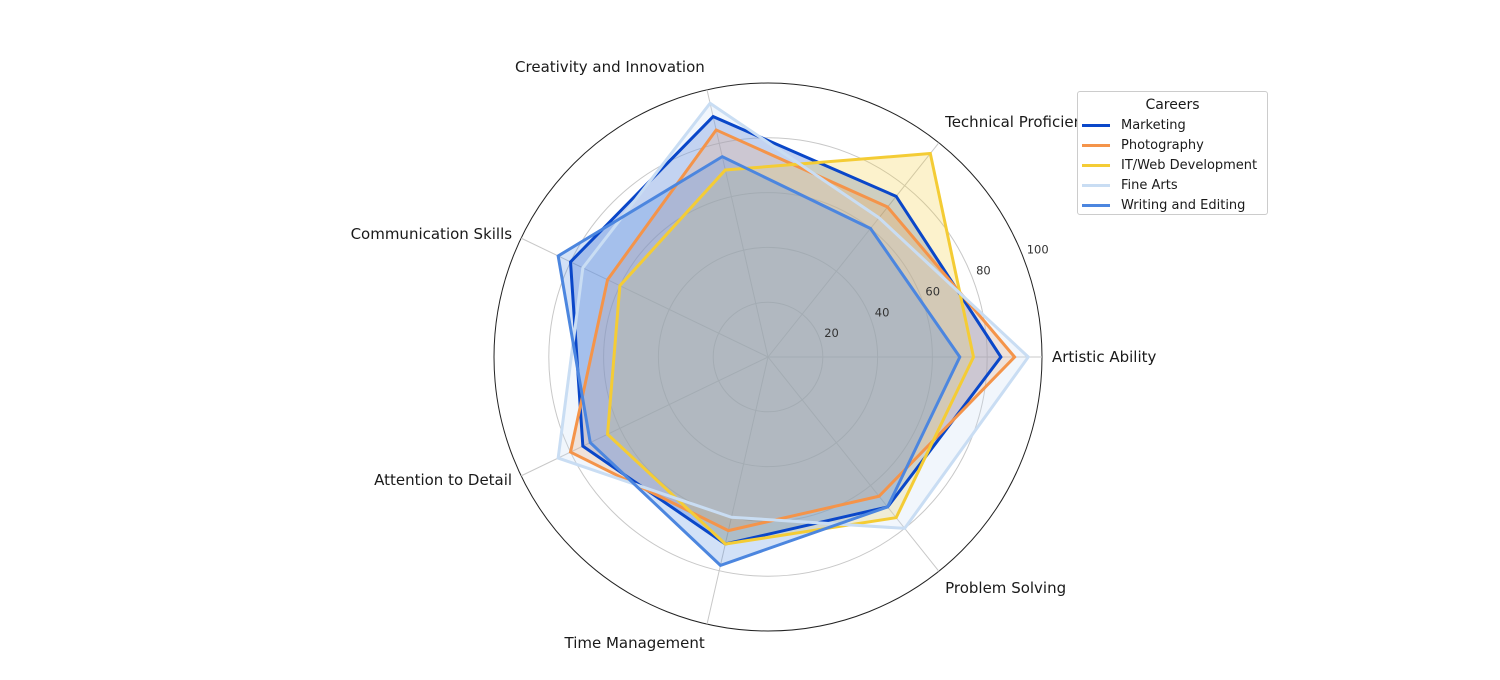 The height and width of the screenshot is (680, 1500). Describe the element at coordinates (1149, 185) in the screenshot. I see `legend-label: Fine Arts` at that location.